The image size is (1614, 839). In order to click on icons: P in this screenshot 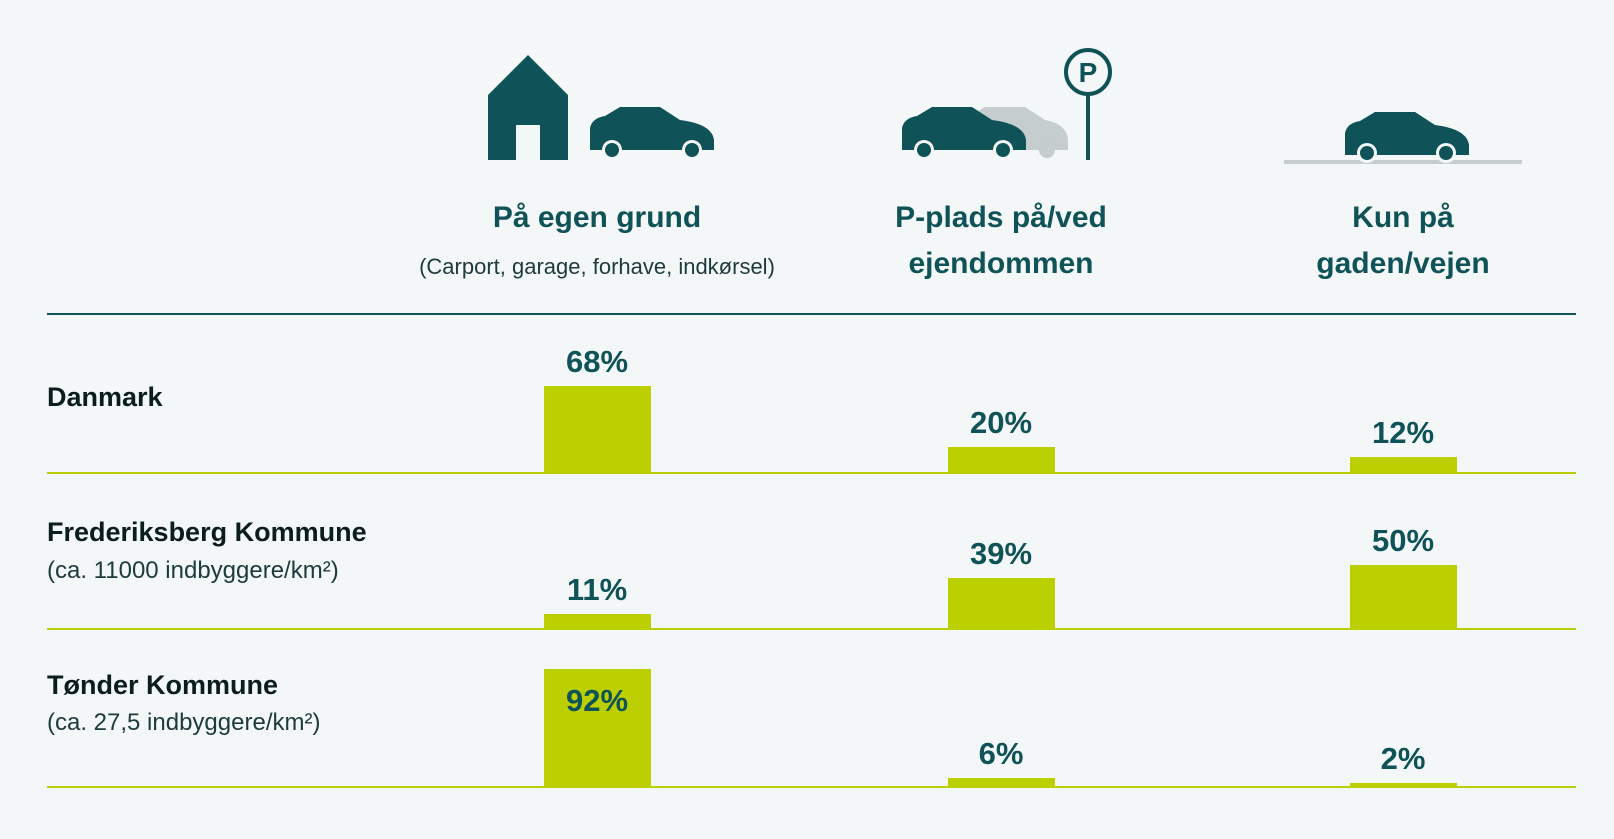, I will do `click(1005, 106)`.